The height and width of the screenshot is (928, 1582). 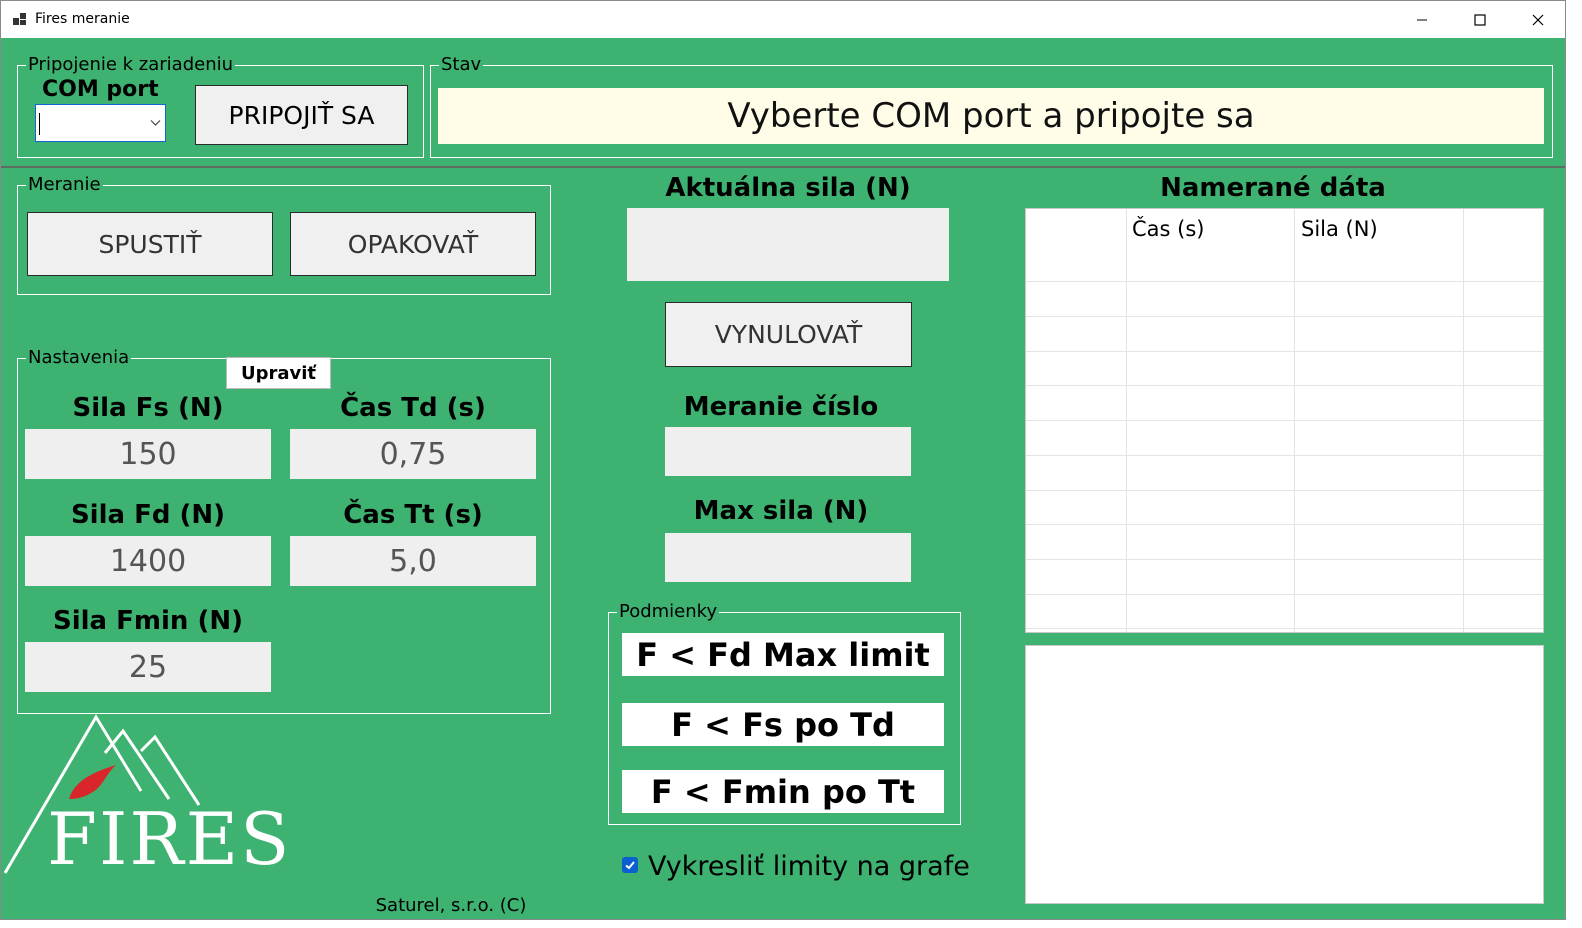 What do you see at coordinates (783, 167) in the screenshot?
I see `header-divider` at bounding box center [783, 167].